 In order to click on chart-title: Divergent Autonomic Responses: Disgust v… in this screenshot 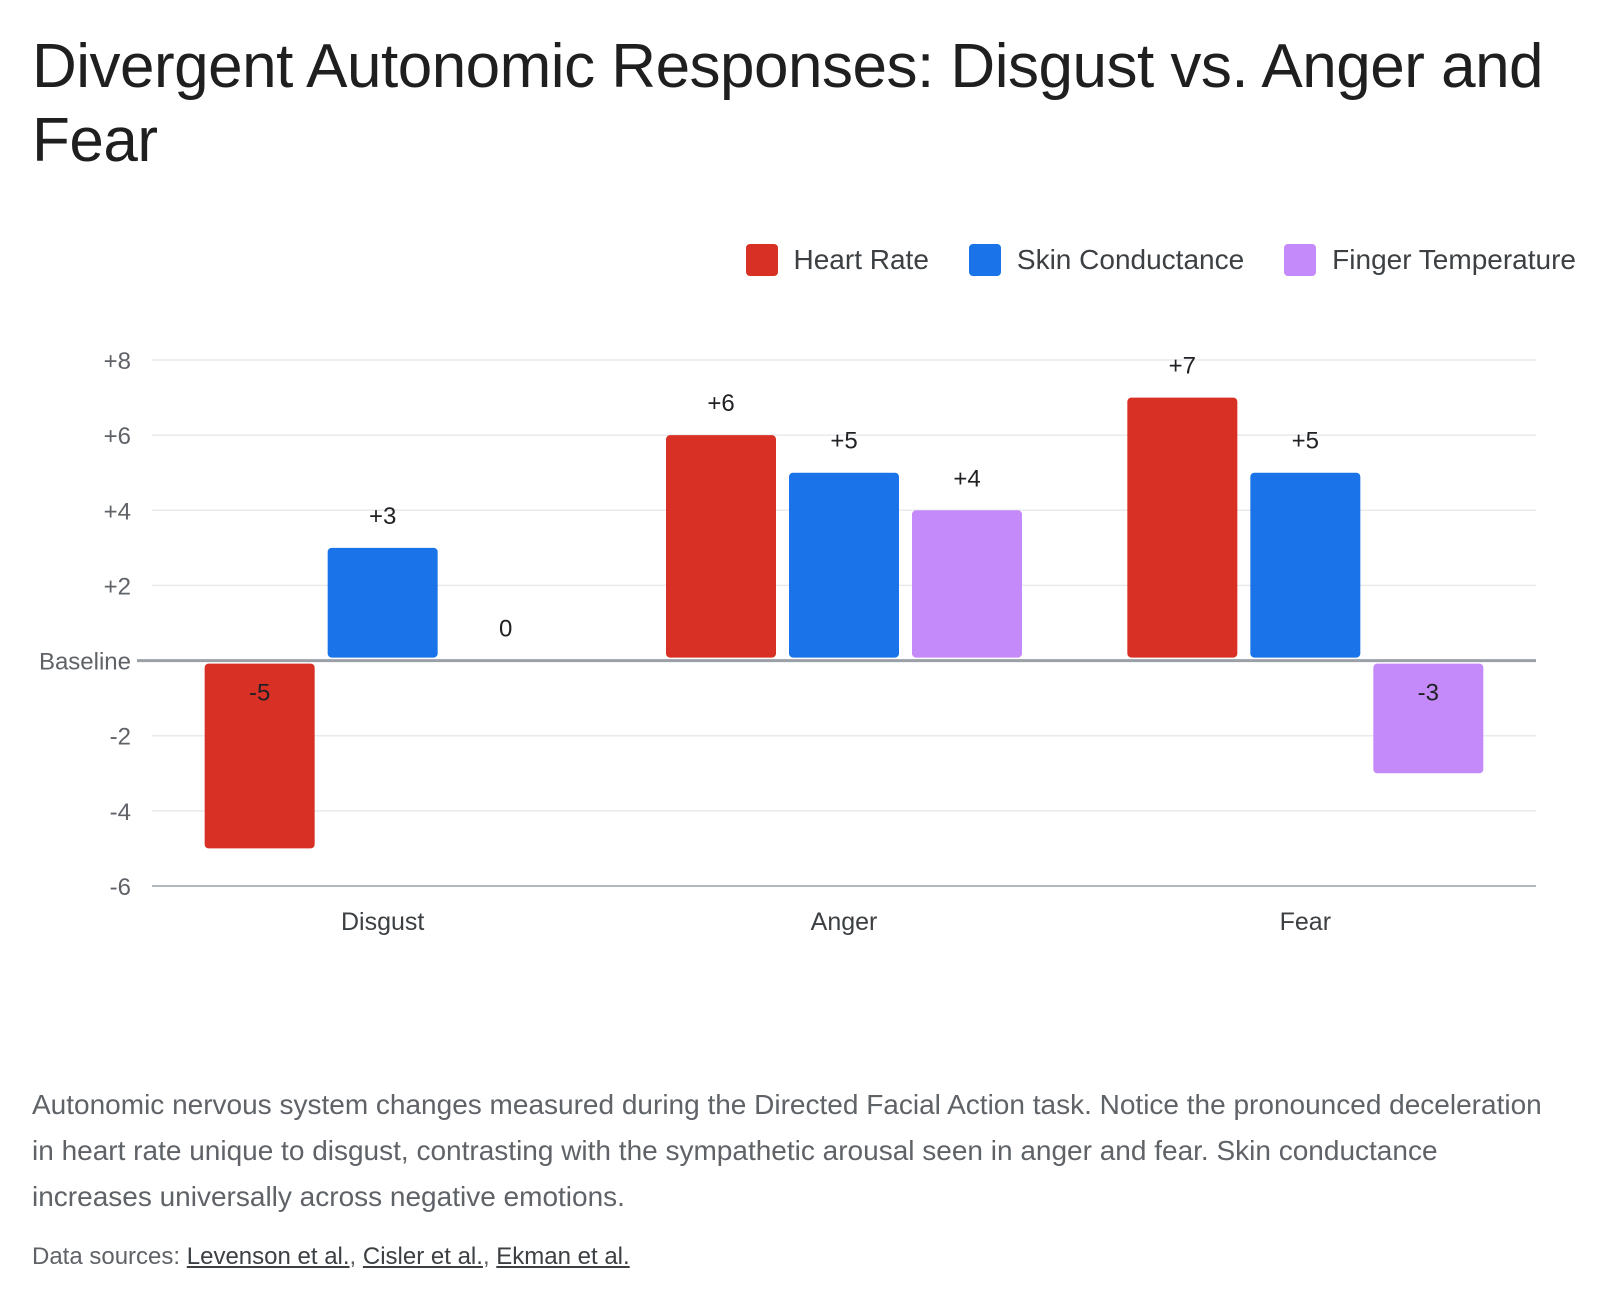, I will do `click(788, 103)`.